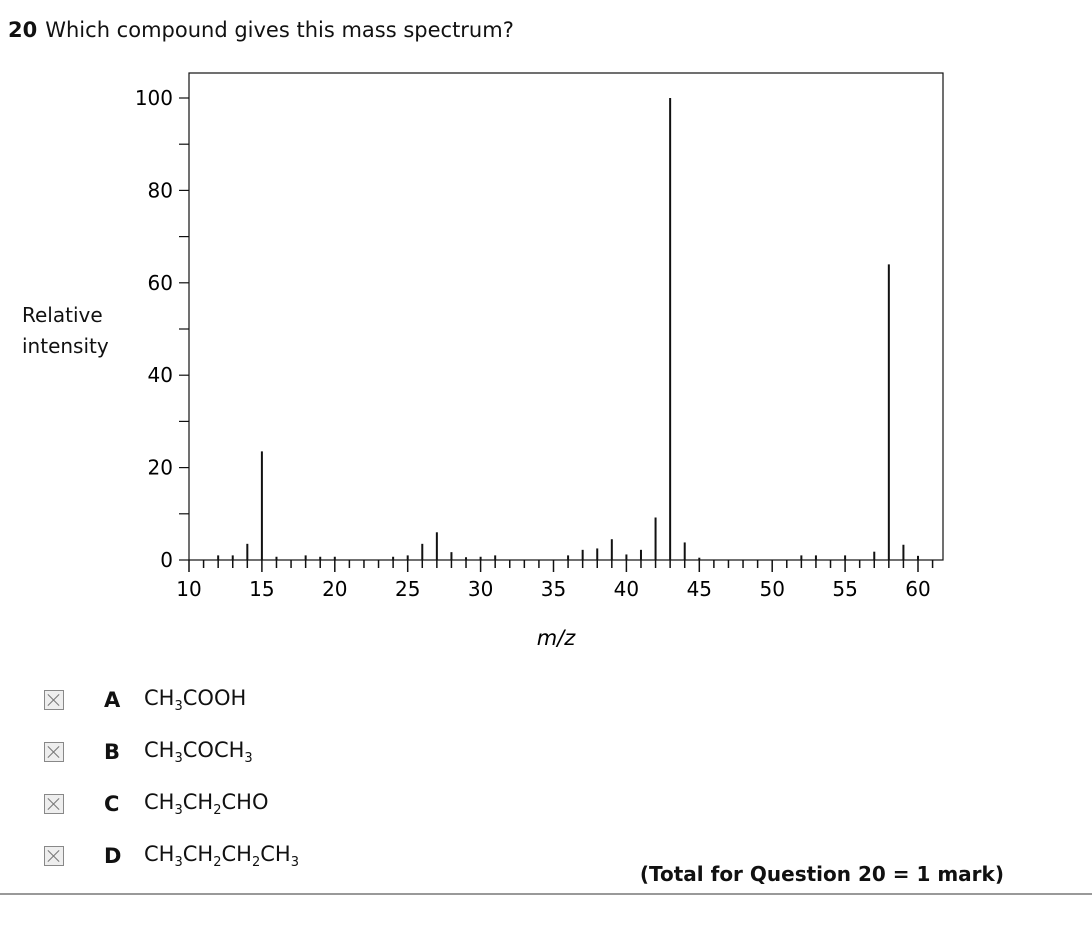 The image size is (1092, 930). I want to click on option-formula: CH3CH2CHO, so click(206, 804).